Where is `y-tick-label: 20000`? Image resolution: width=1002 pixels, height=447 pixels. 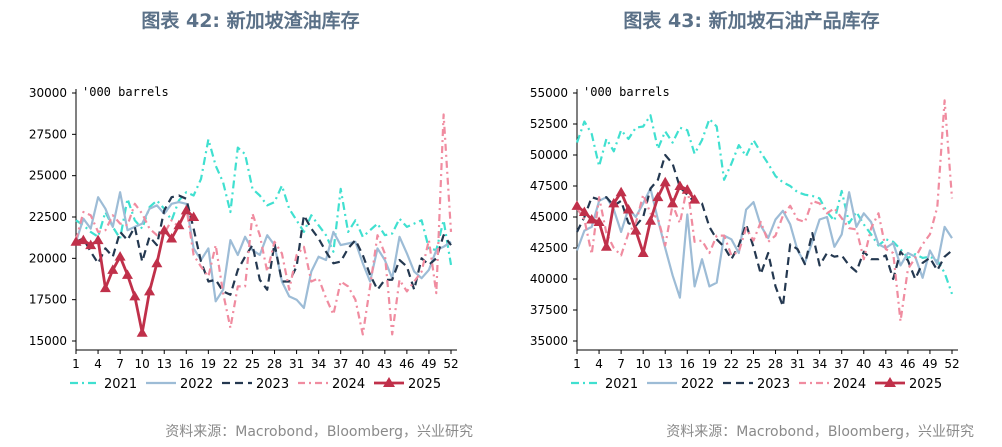
y-tick-label: 20000 is located at coordinates (48, 258).